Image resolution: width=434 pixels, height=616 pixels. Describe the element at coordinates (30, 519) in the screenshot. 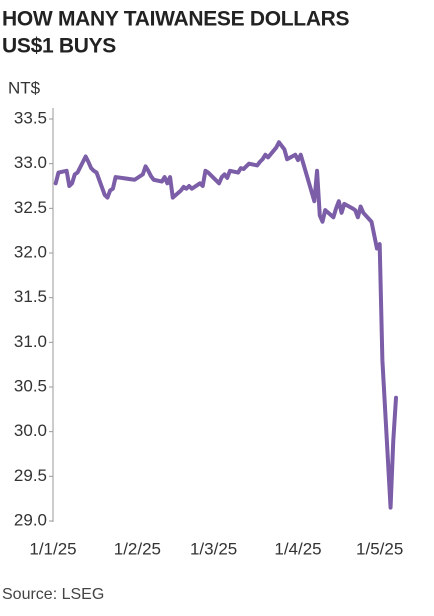

I see `y-tick-label: 29.0` at that location.